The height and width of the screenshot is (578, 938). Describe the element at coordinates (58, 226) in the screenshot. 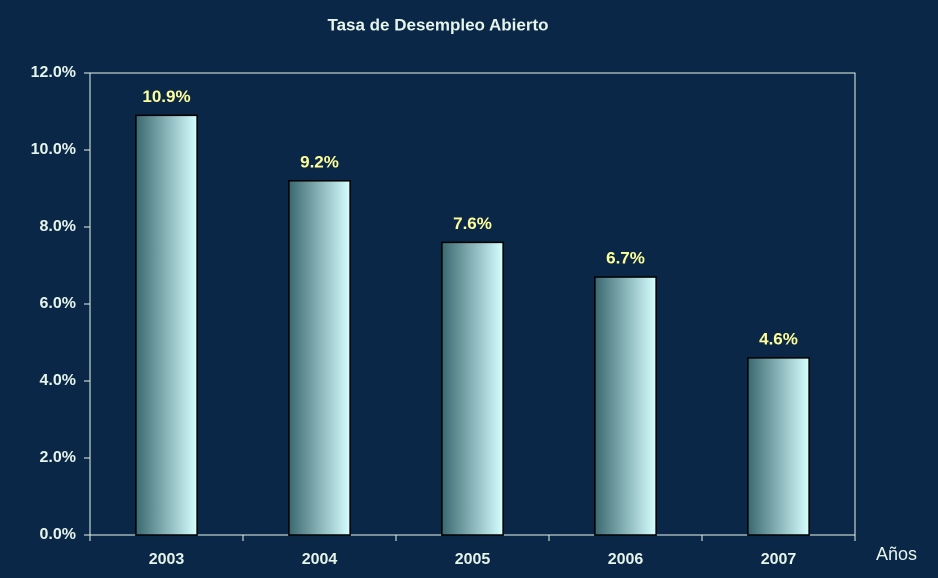

I see `y-tick-label: 8.0%` at that location.